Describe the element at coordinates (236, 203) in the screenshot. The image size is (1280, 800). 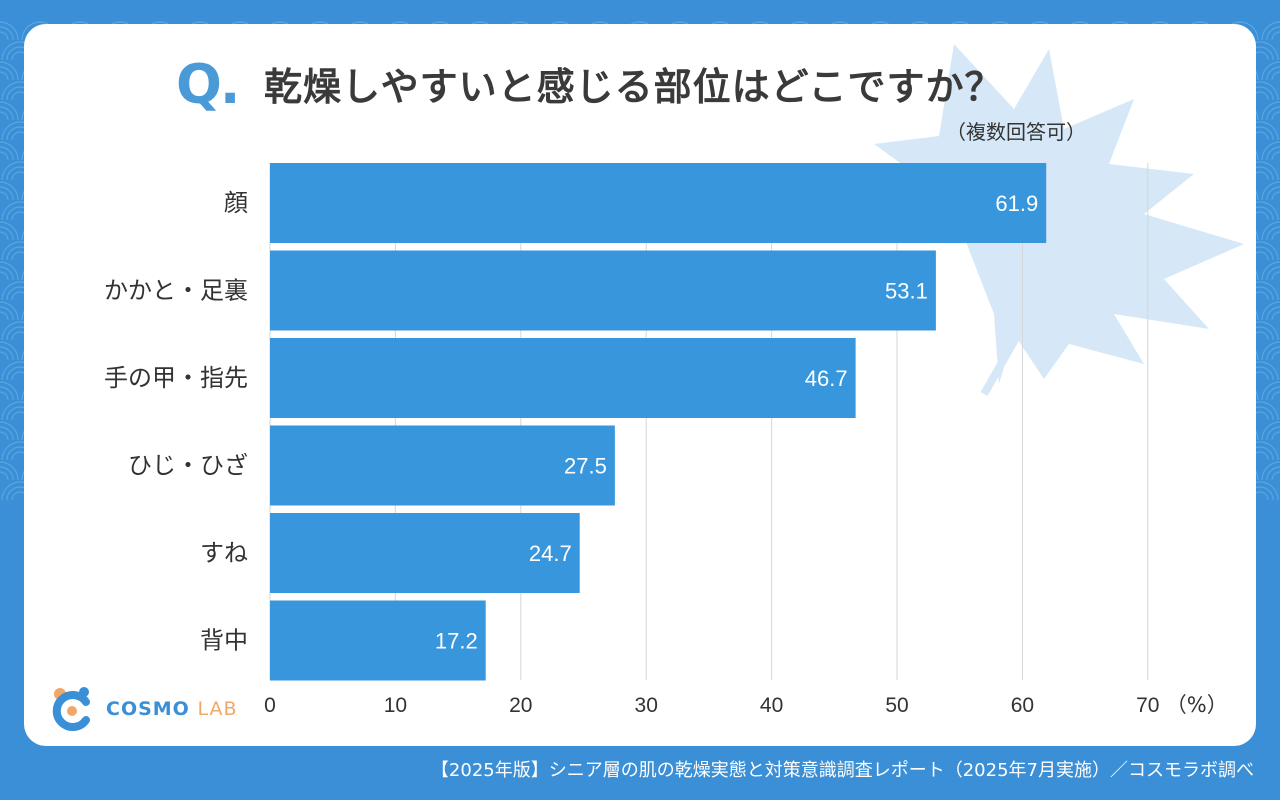
I see `category-label: 顔` at that location.